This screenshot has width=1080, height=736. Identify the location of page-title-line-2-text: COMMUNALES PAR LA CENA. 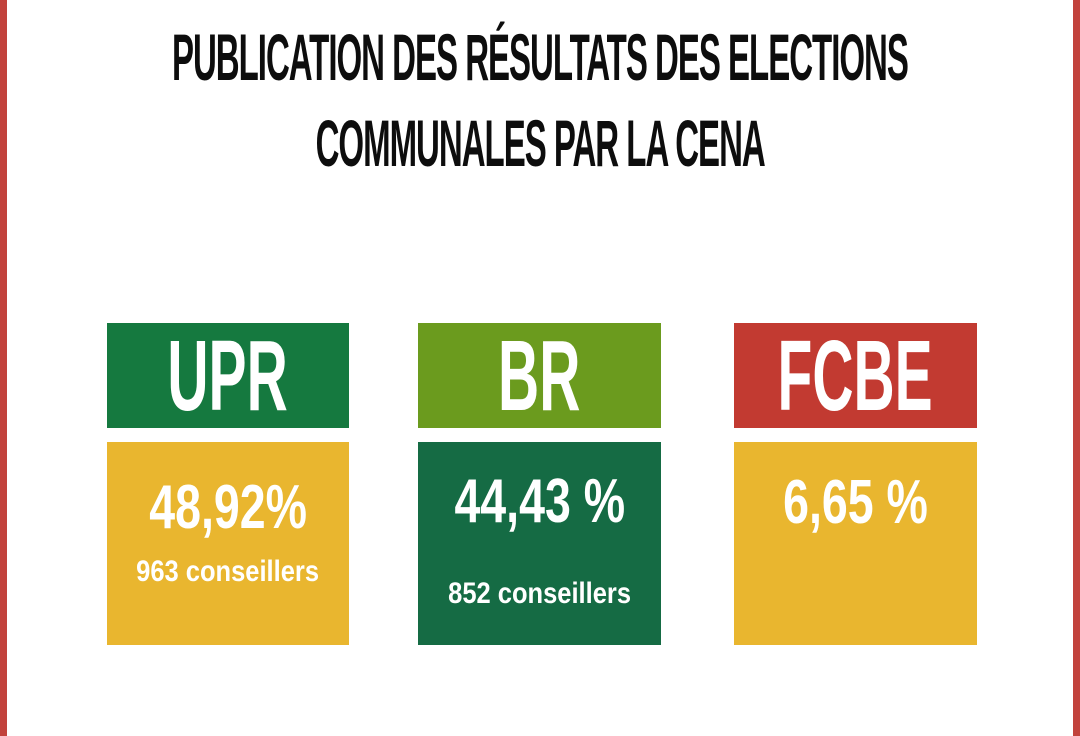
(540, 143).